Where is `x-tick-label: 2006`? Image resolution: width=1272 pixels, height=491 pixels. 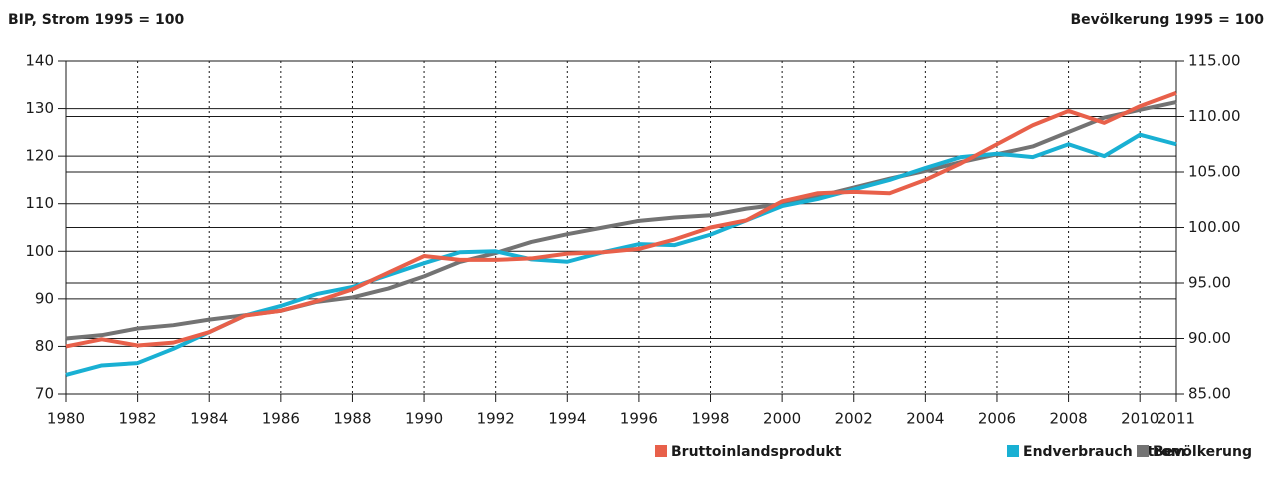 x-tick-label: 2006 is located at coordinates (997, 419).